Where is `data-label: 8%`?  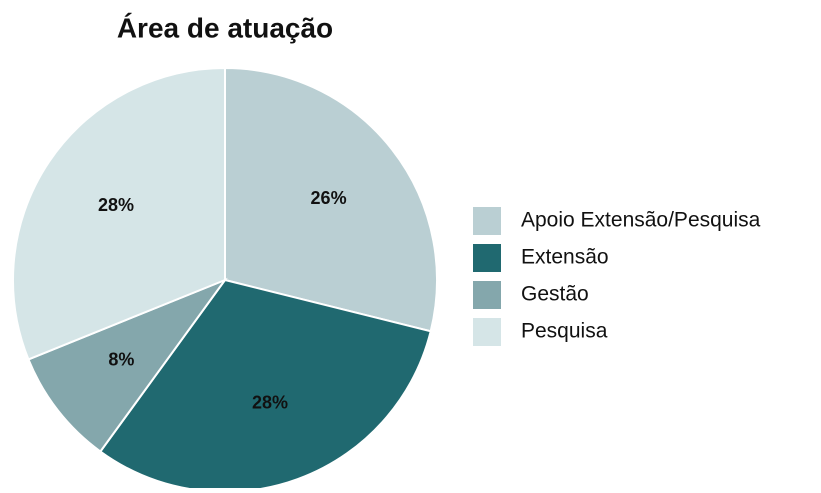 data-label: 8% is located at coordinates (121, 360).